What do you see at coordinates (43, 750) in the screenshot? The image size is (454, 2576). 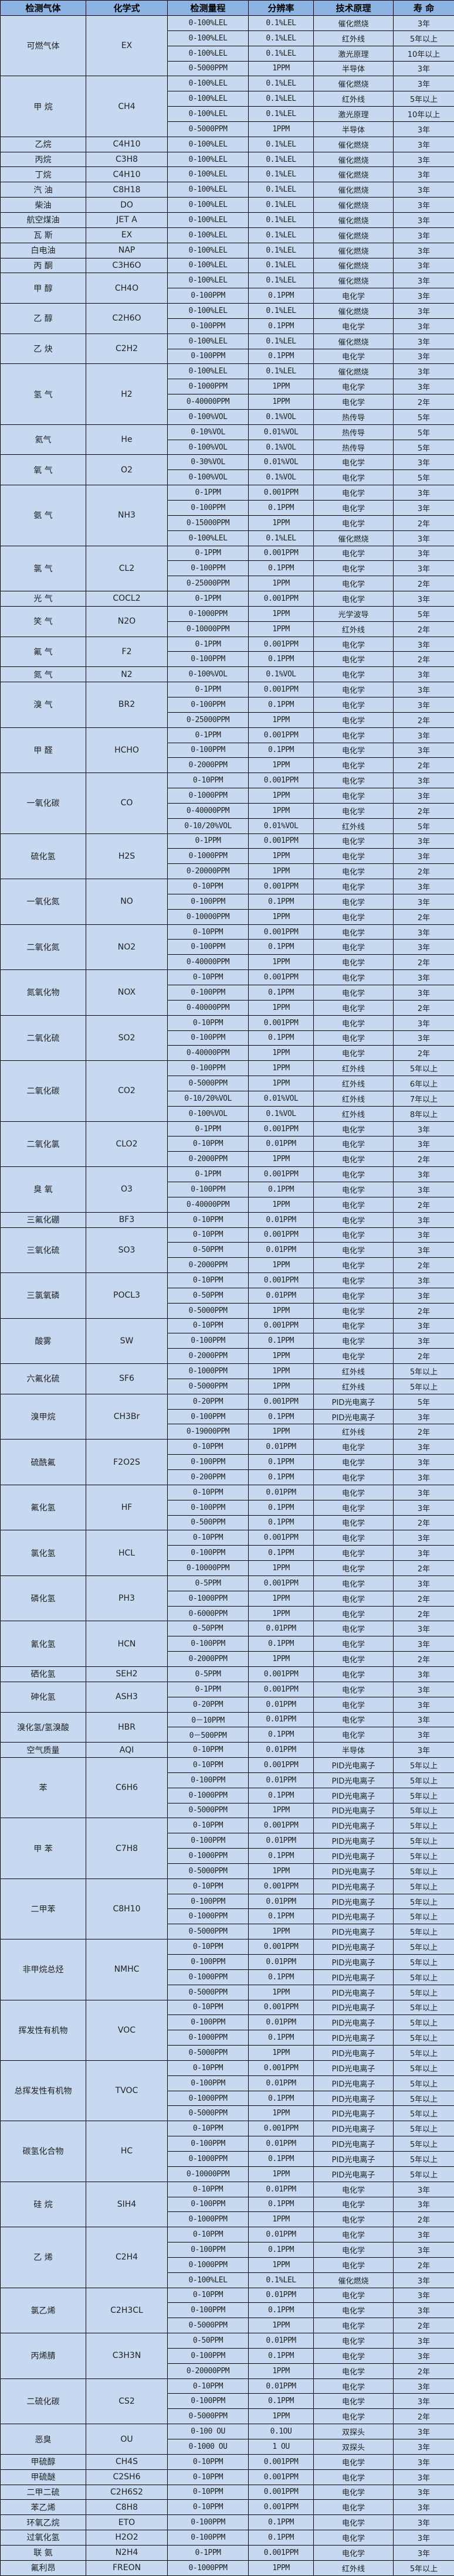 I see `gas-name-cell: 甲 醛` at bounding box center [43, 750].